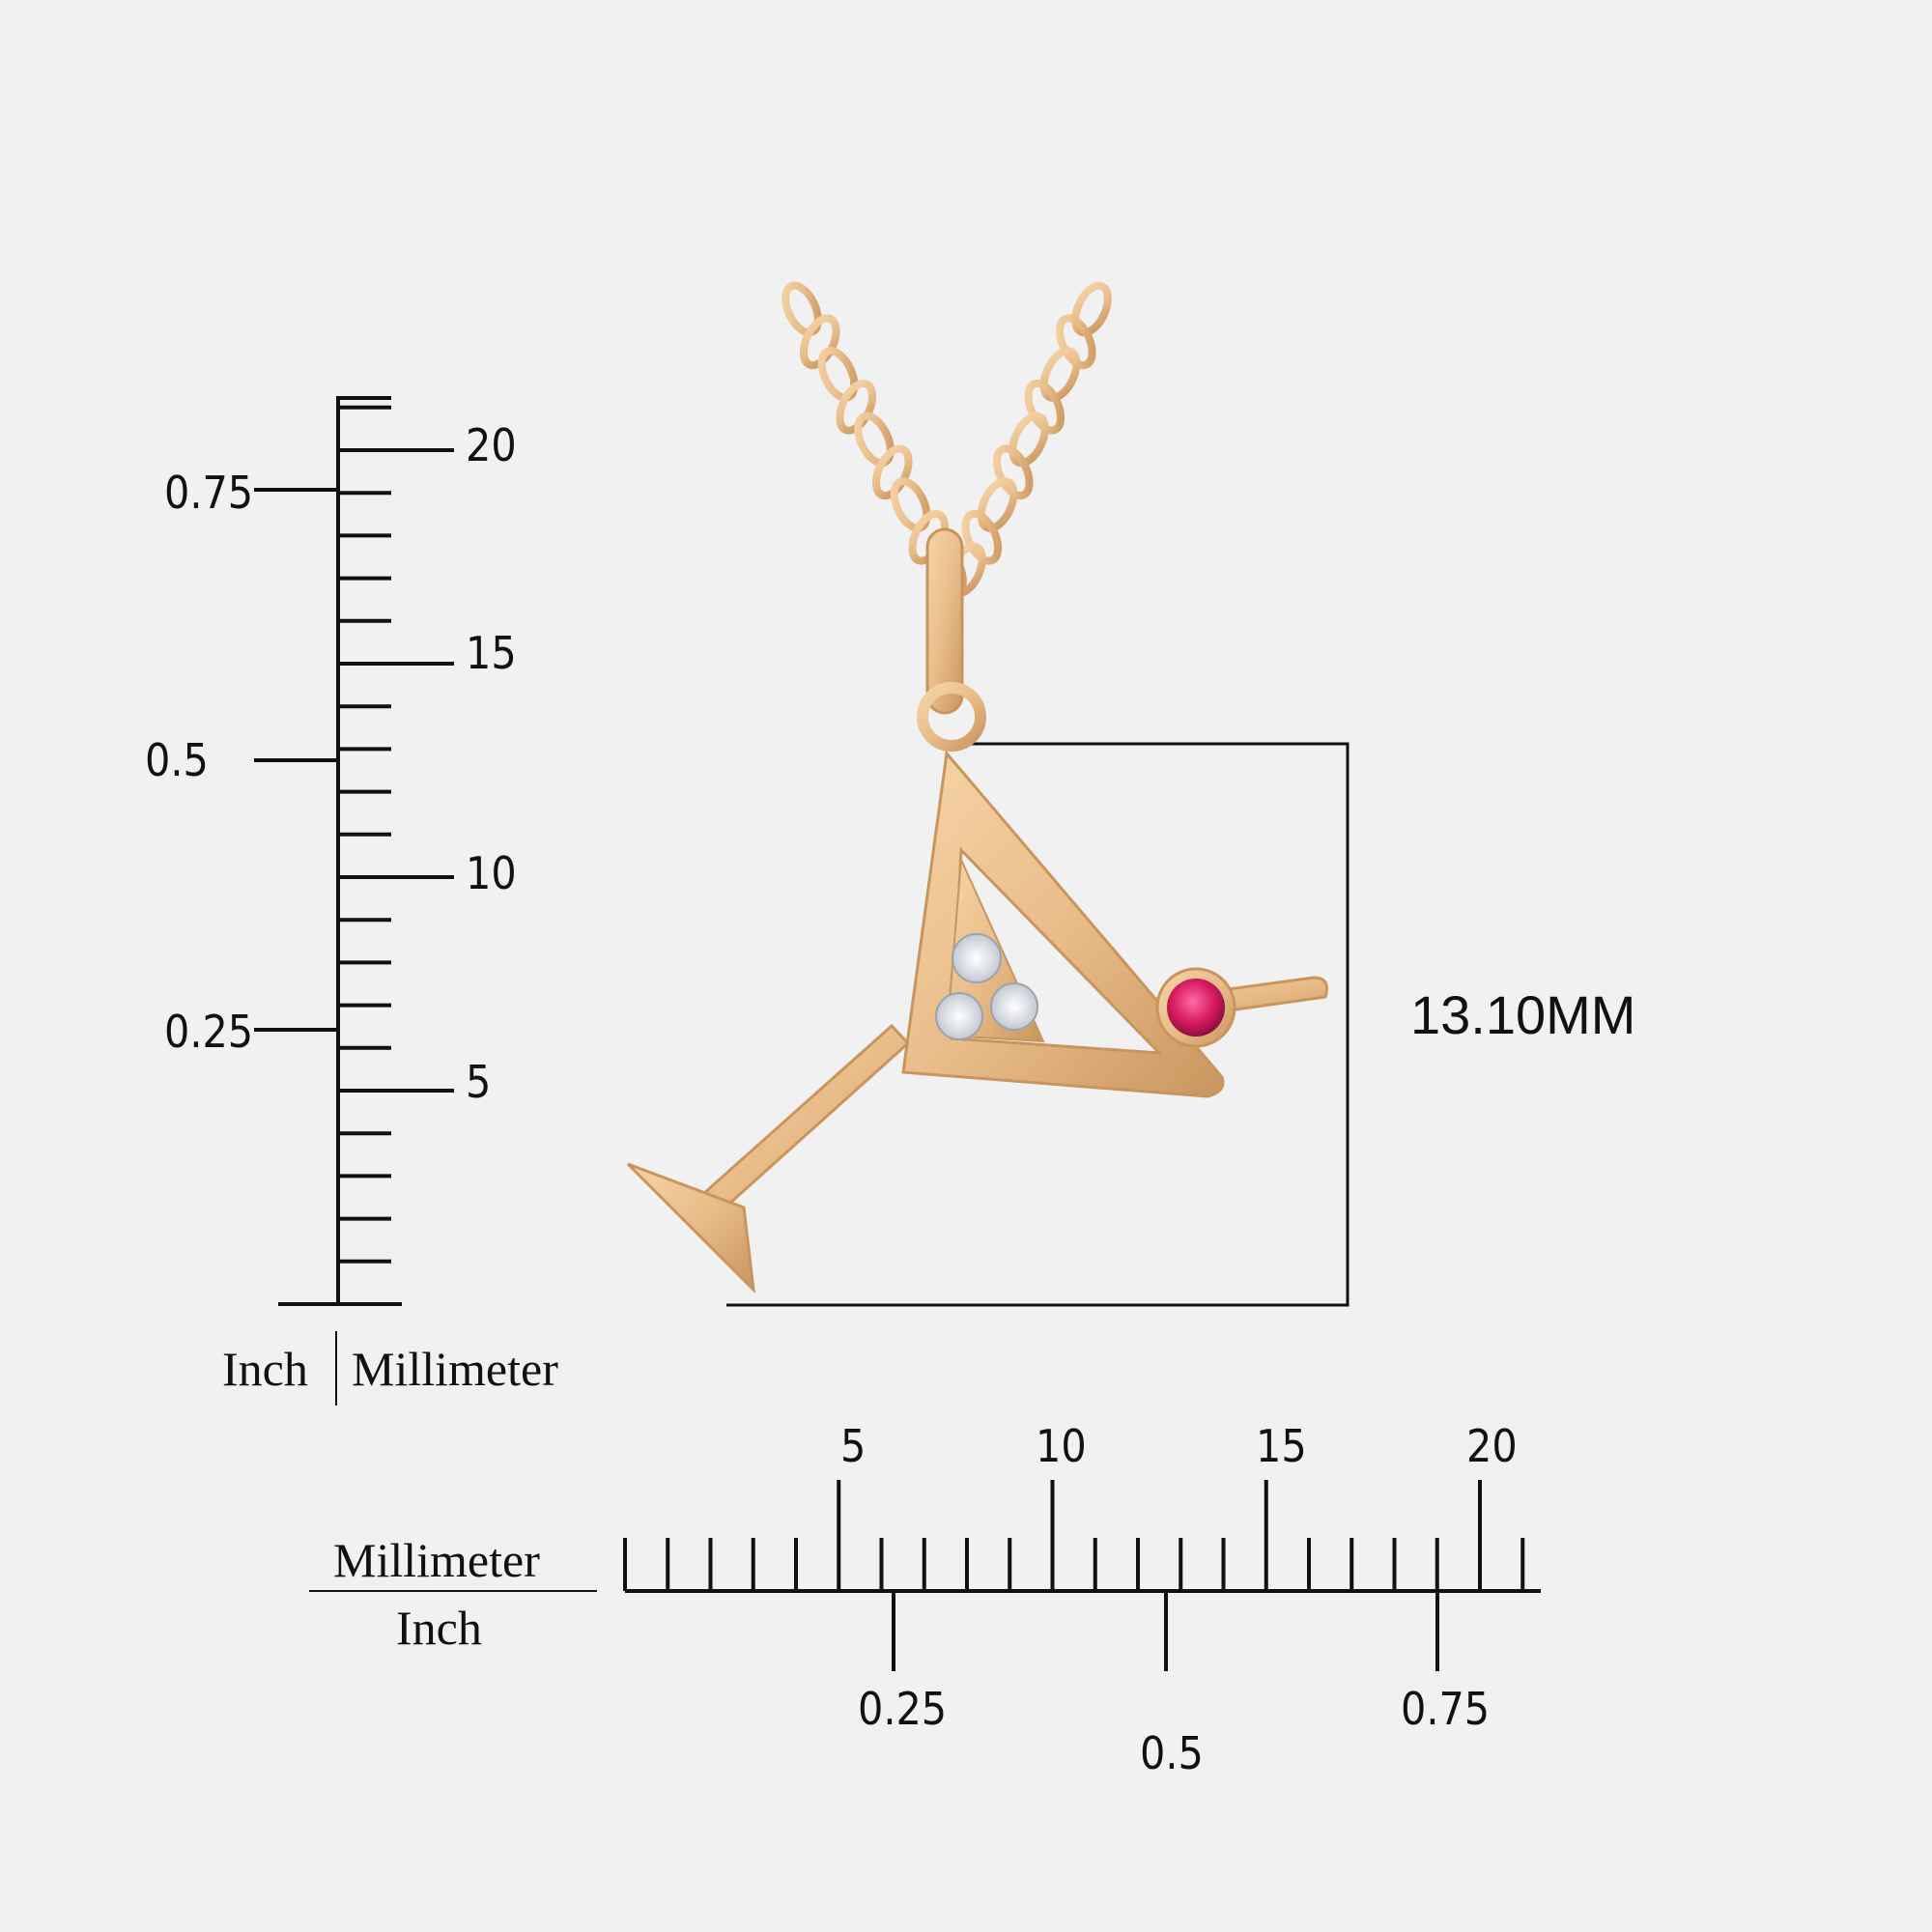 The height and width of the screenshot is (1932, 1932). What do you see at coordinates (436, 1560) in the screenshot?
I see `h-unit-millimeter: Millimeter` at bounding box center [436, 1560].